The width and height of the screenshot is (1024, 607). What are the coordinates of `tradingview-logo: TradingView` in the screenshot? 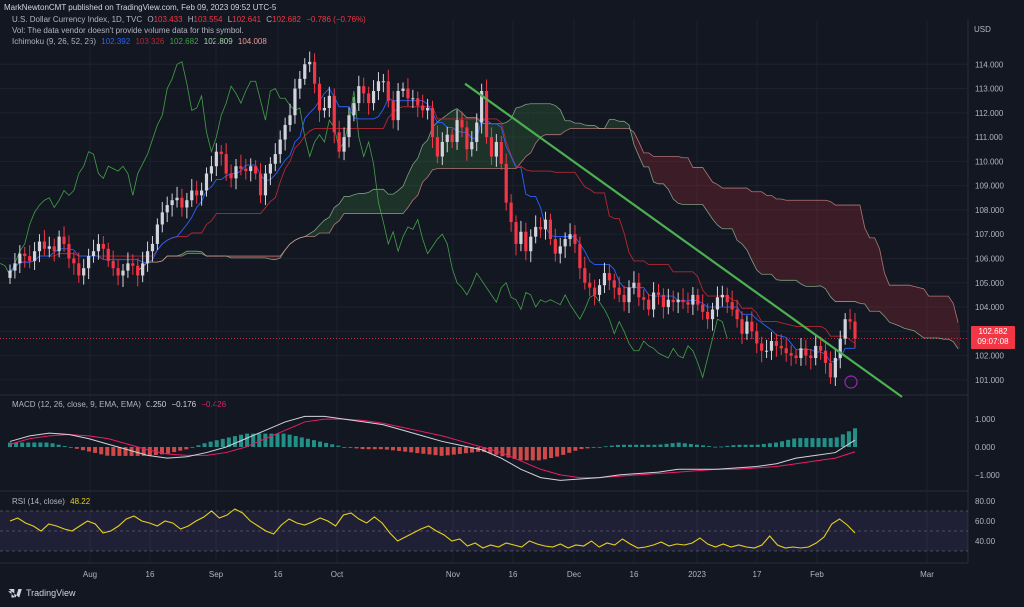 It's located at (42, 593).